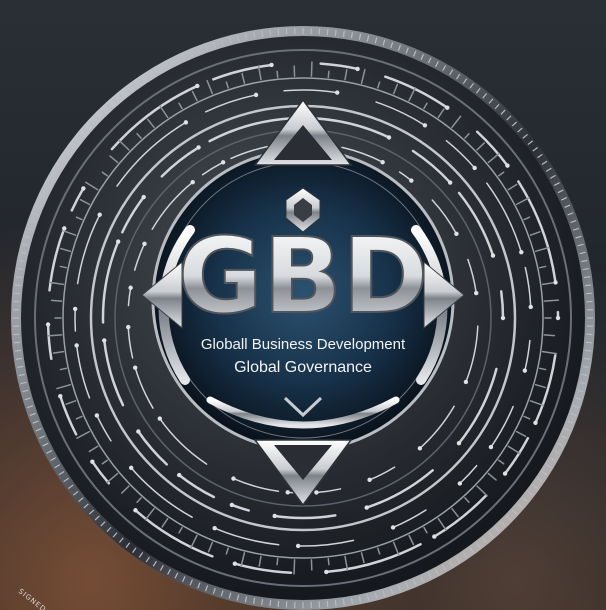 This screenshot has height=610, width=606. I want to click on shield-emblem-icon, so click(303, 210).